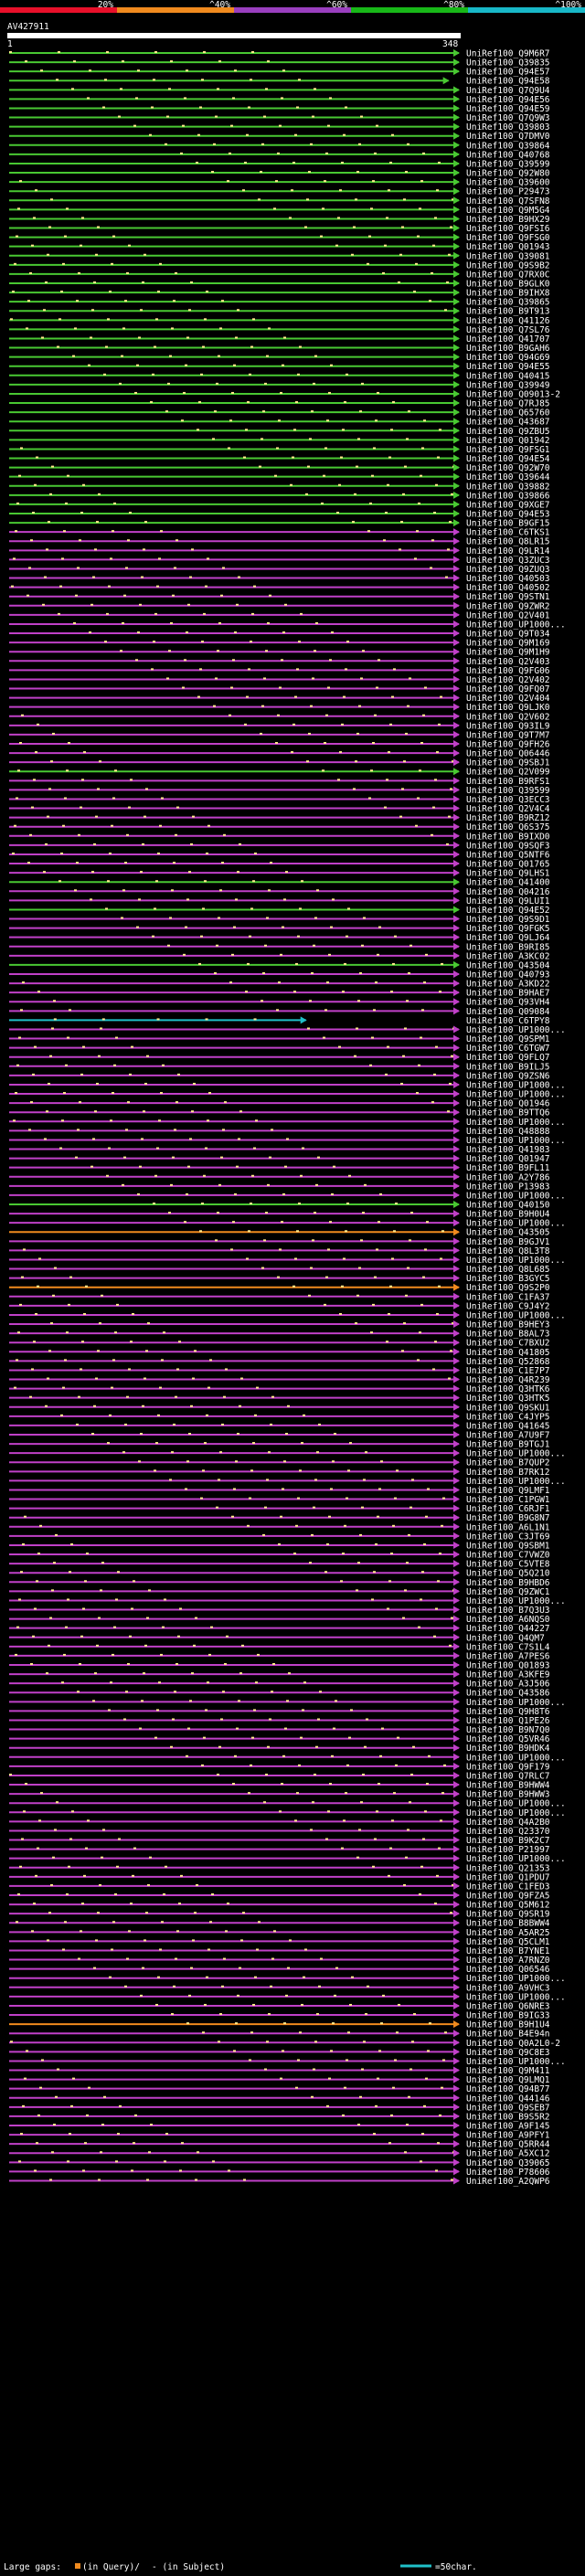 The height and width of the screenshot is (2576, 585). I want to click on hit-label: UniRef100_Q9FLQ7, so click(508, 1058).